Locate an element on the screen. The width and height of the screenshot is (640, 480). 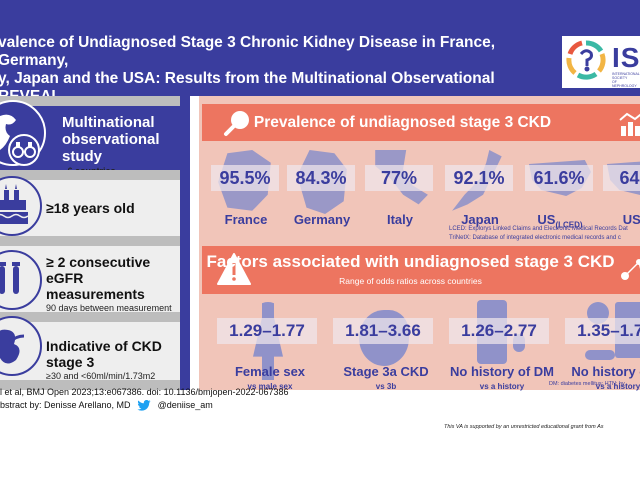
country-label: Germany is located at coordinates (322, 219).